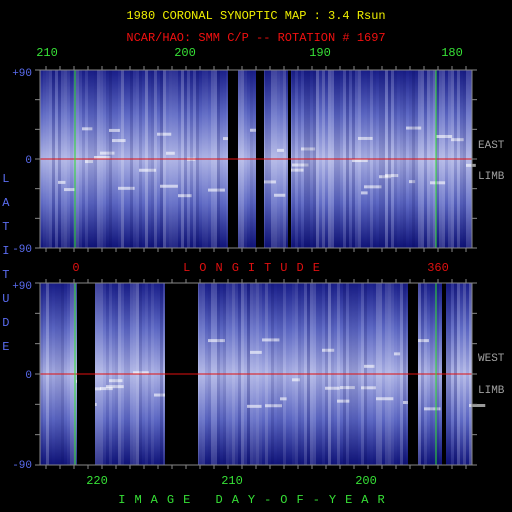 Image resolution: width=512 pixels, height=512 pixels. I want to click on longitude-title: LONGITUDE, so click(256, 268).